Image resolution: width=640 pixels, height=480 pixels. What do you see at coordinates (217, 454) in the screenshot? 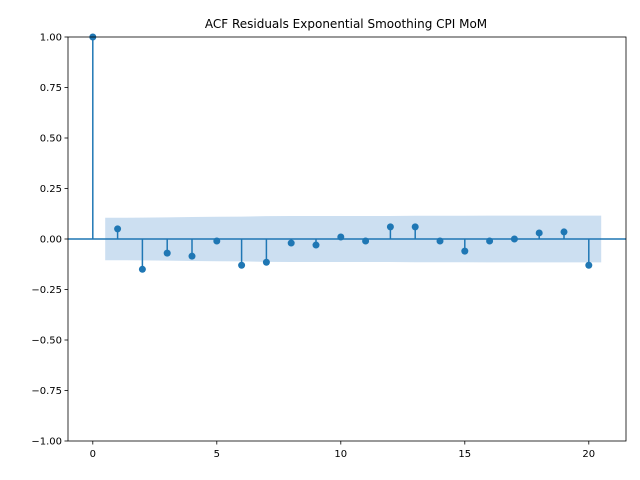
I see `x-tick-label-5: 5` at bounding box center [217, 454].